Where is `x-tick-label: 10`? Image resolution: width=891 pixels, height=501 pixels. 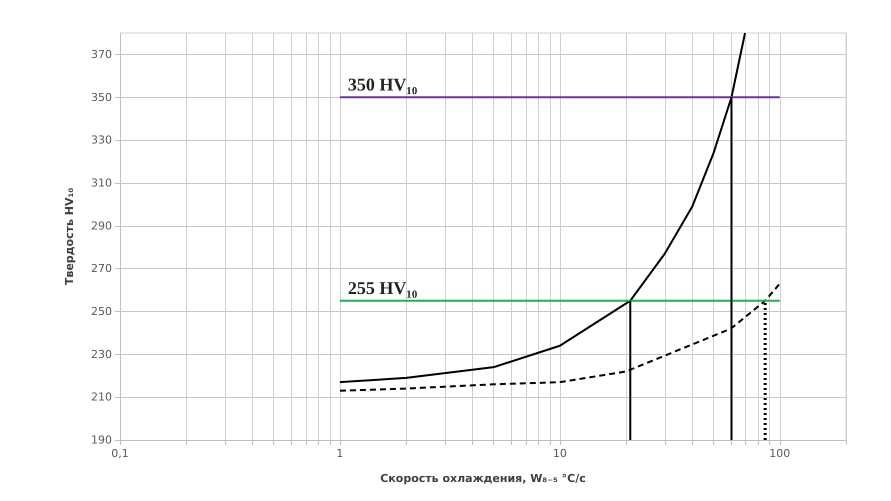 x-tick-label: 10 is located at coordinates (559, 453).